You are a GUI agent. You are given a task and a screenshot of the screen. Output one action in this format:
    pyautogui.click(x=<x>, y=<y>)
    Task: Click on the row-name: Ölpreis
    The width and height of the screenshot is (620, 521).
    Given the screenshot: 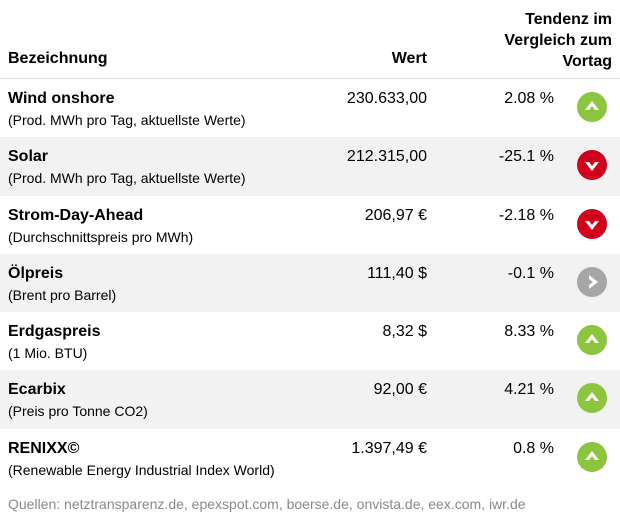 What is the action you would take?
    pyautogui.click(x=36, y=273)
    